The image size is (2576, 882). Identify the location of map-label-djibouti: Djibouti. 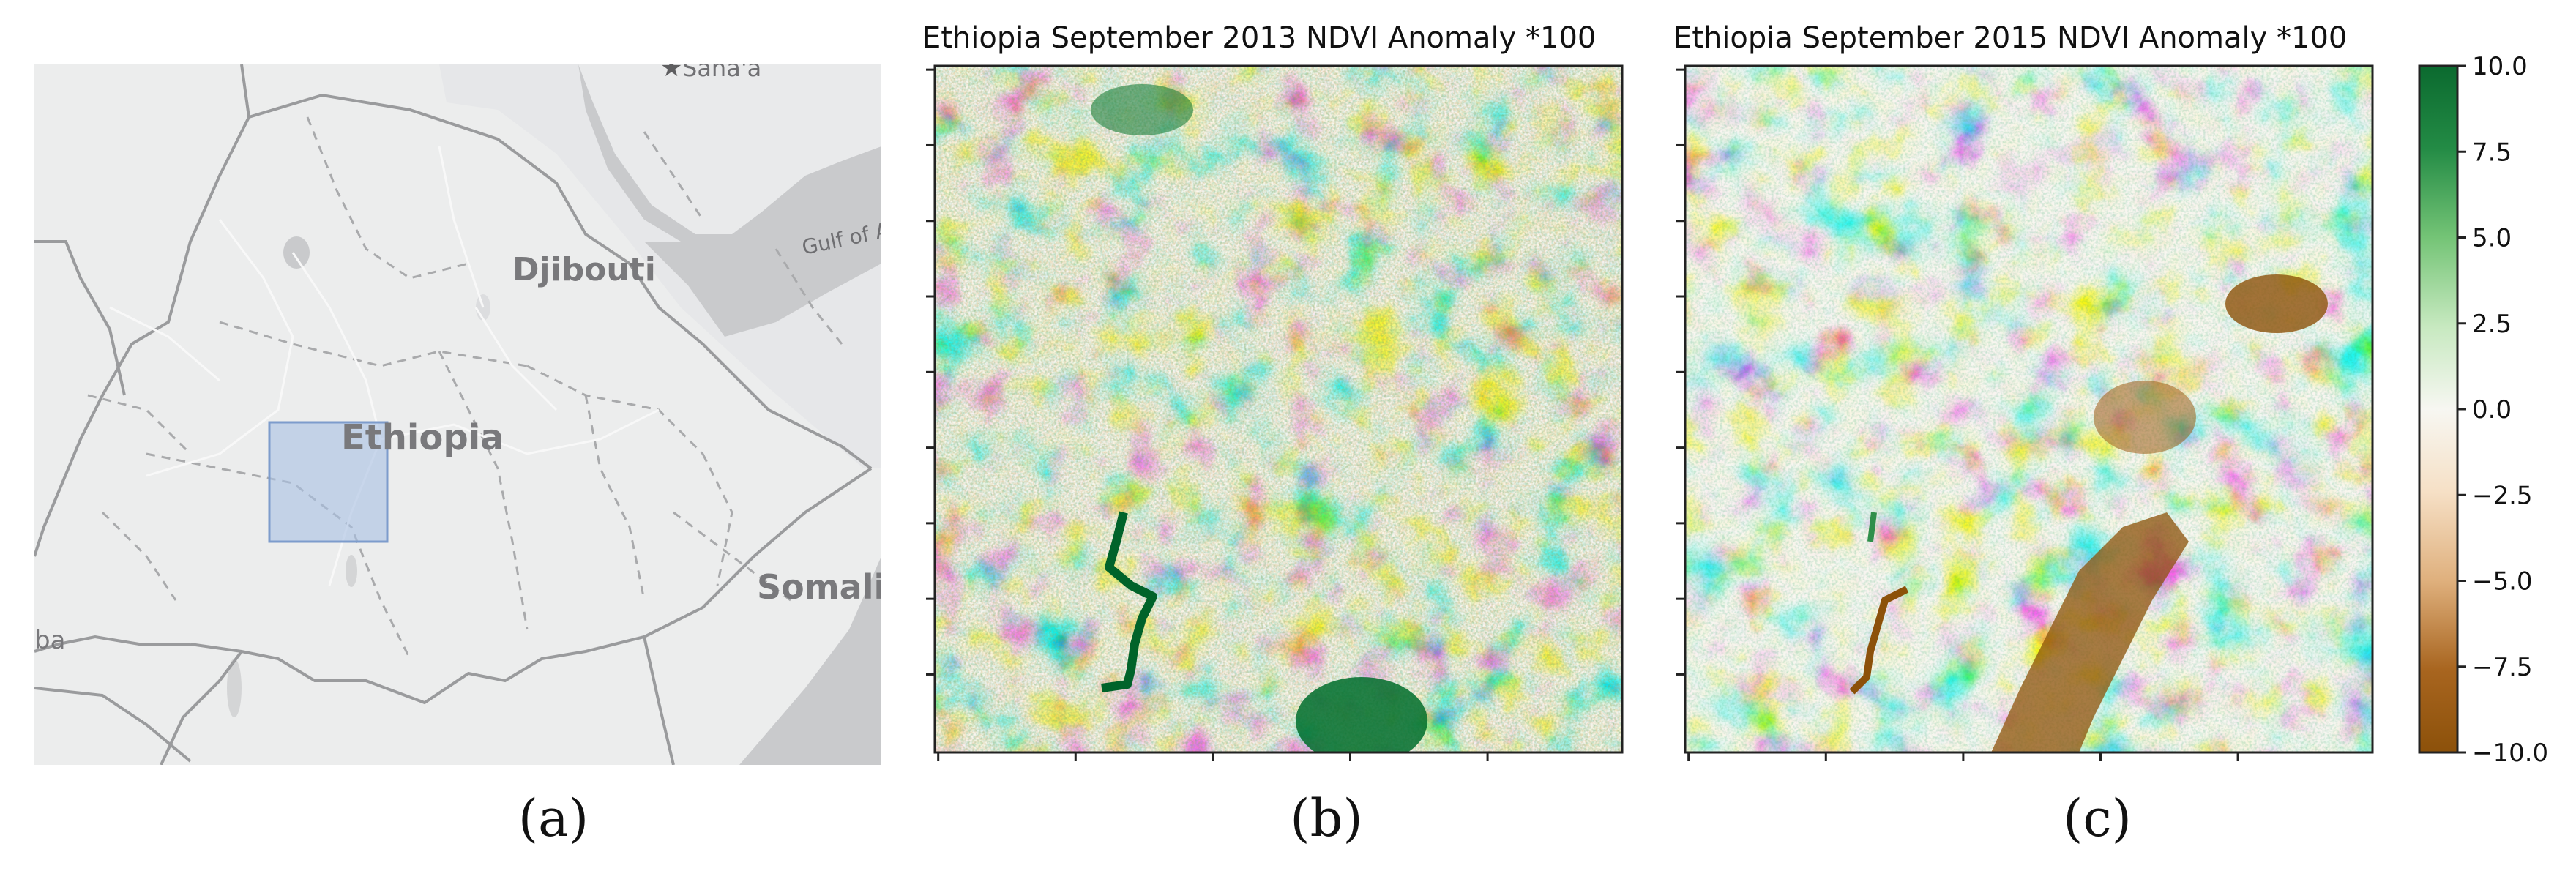
(584, 269).